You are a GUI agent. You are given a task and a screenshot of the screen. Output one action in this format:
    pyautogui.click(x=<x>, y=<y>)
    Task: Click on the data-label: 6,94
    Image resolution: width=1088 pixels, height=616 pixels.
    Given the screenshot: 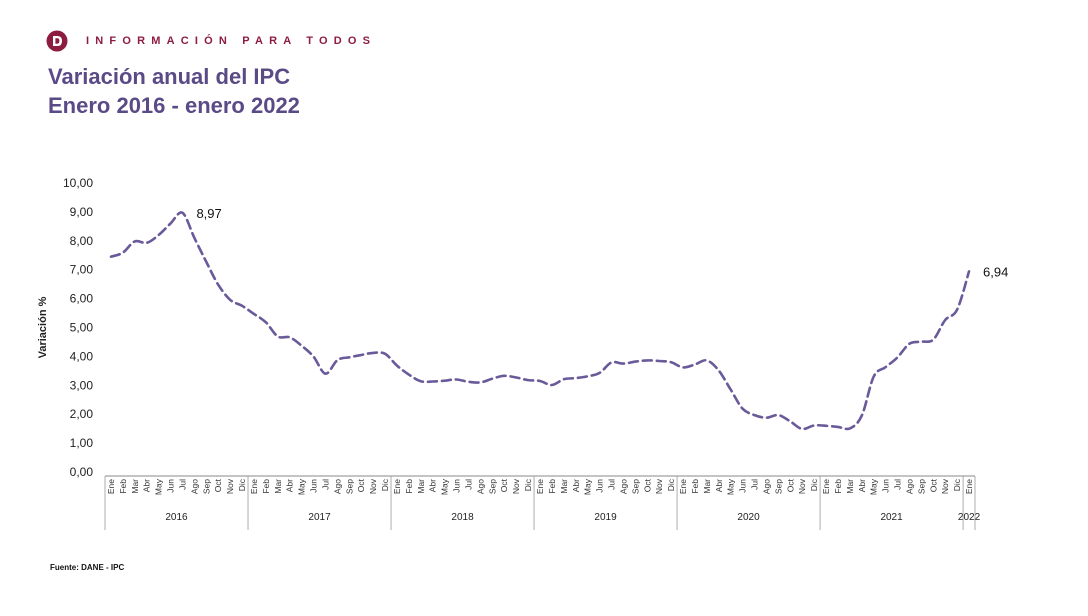 What is the action you would take?
    pyautogui.click(x=995, y=271)
    